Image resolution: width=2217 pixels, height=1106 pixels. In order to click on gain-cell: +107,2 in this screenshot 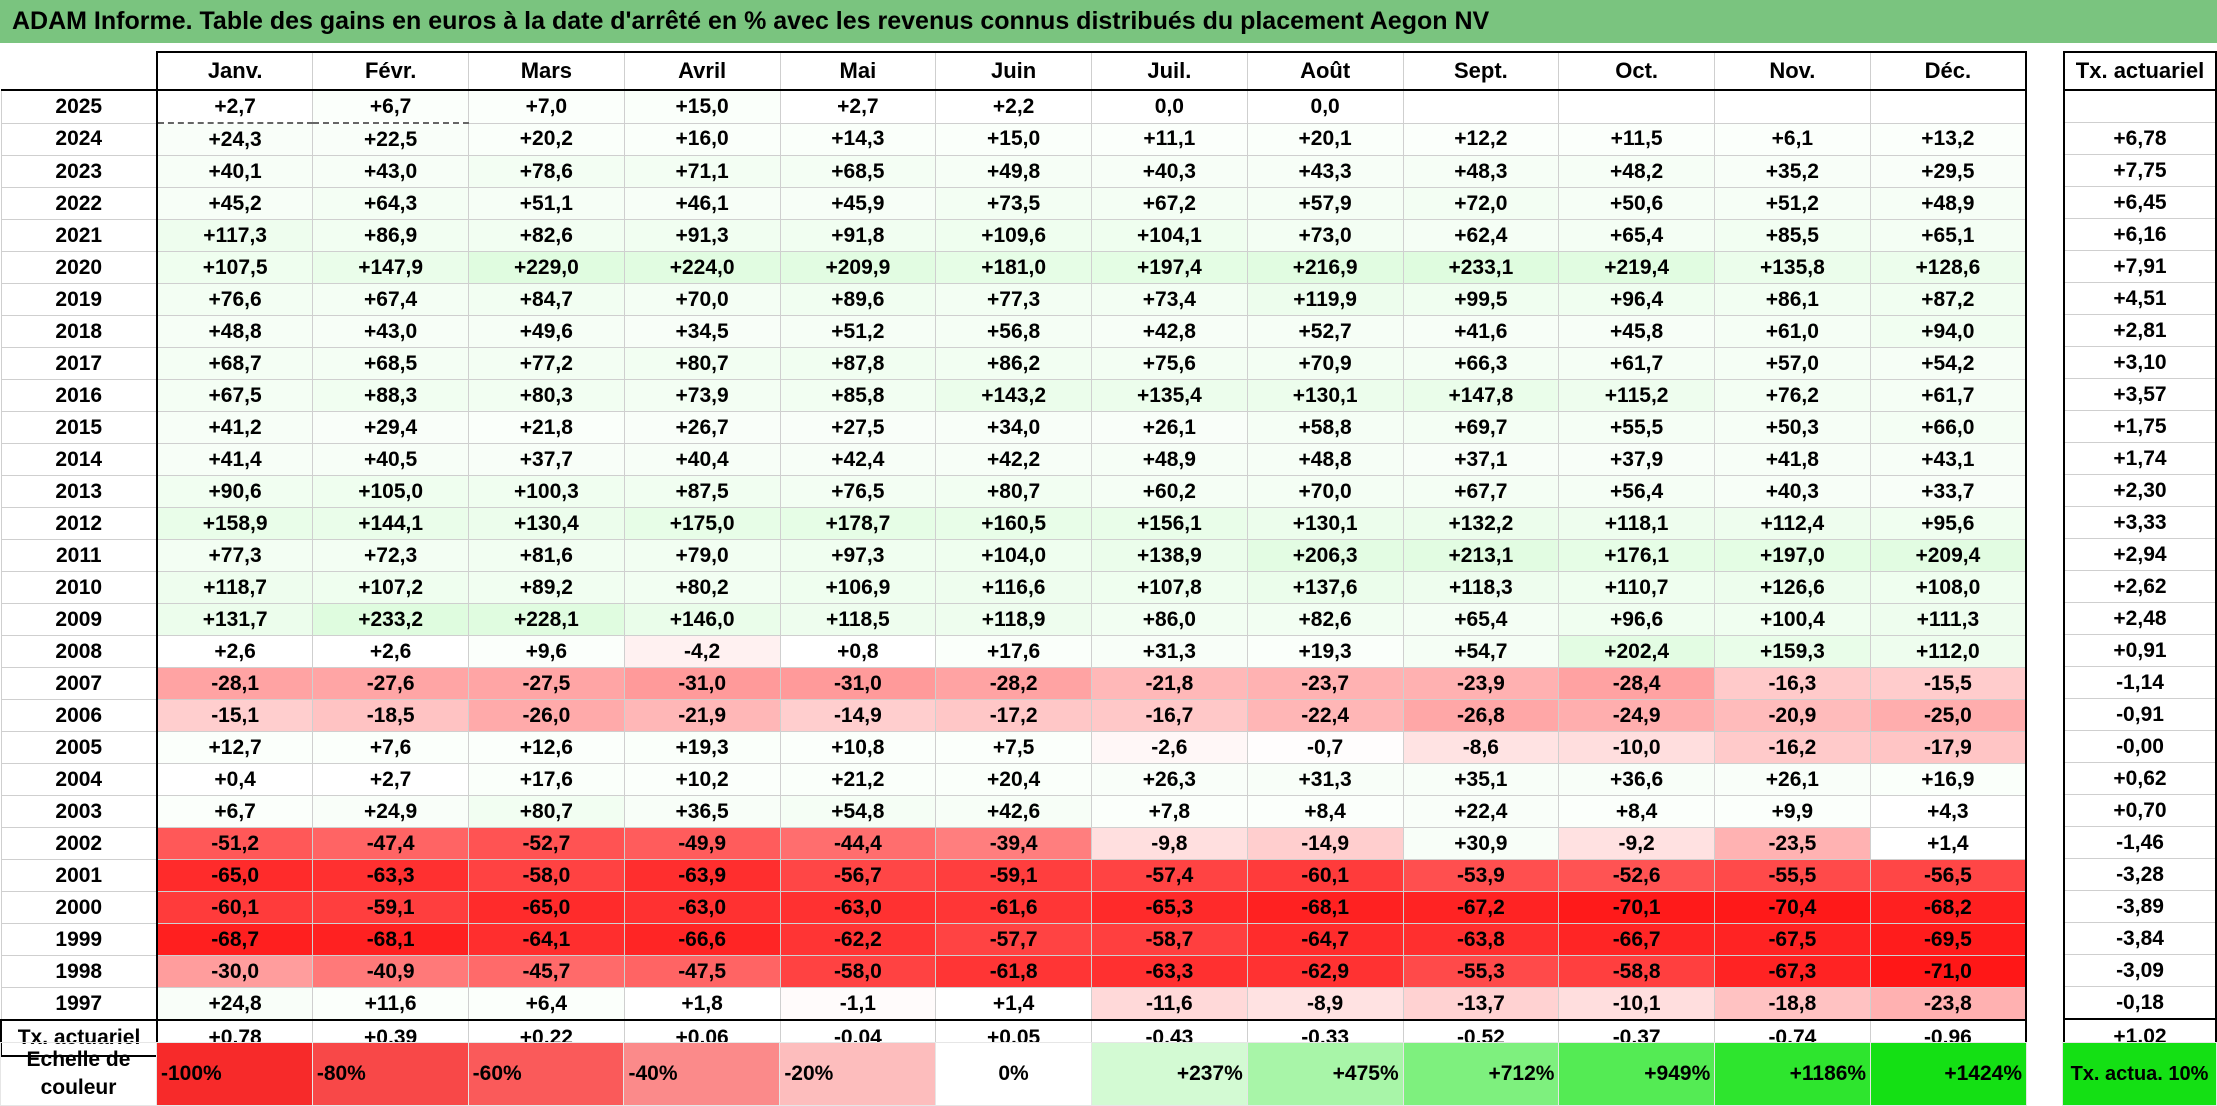, I will do `click(390, 587)`.